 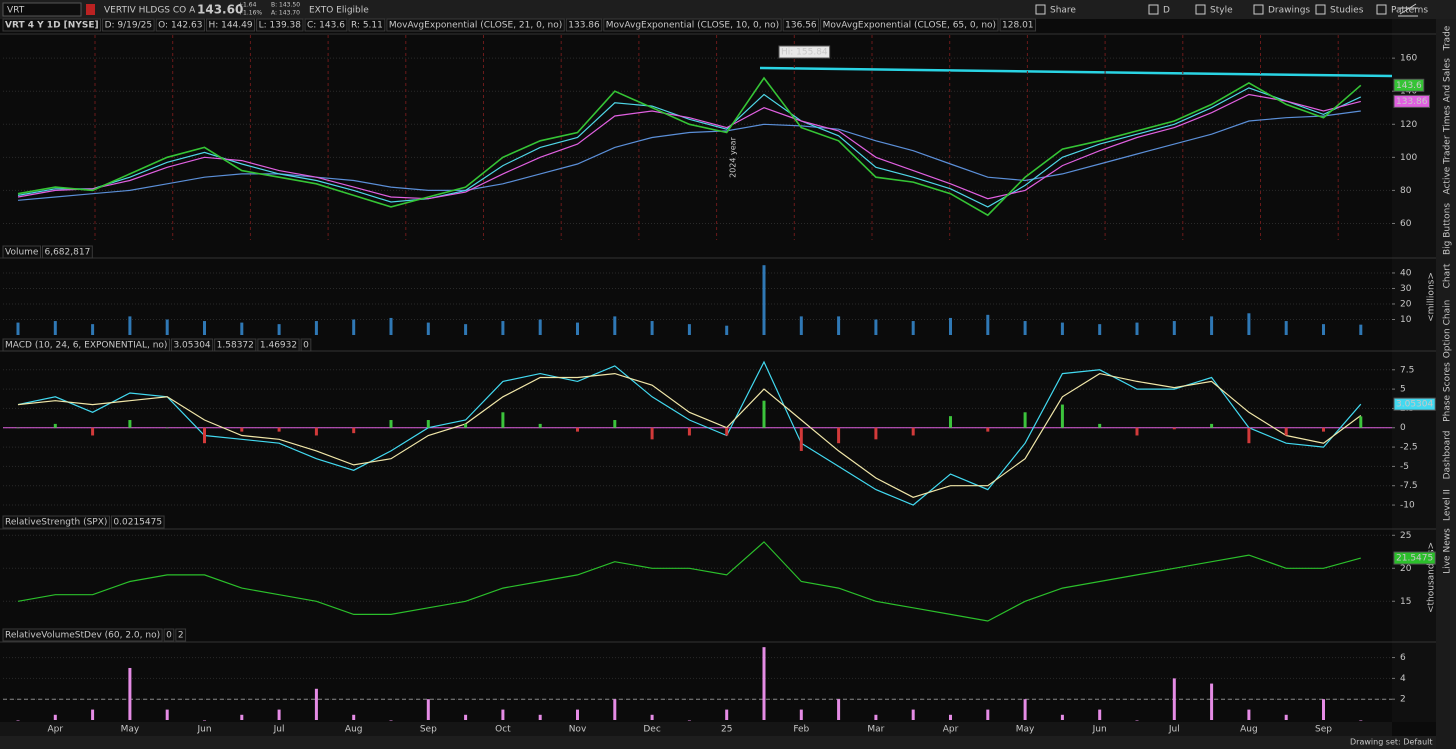 I want to click on y-tick-label: 0, so click(x=1403, y=428).